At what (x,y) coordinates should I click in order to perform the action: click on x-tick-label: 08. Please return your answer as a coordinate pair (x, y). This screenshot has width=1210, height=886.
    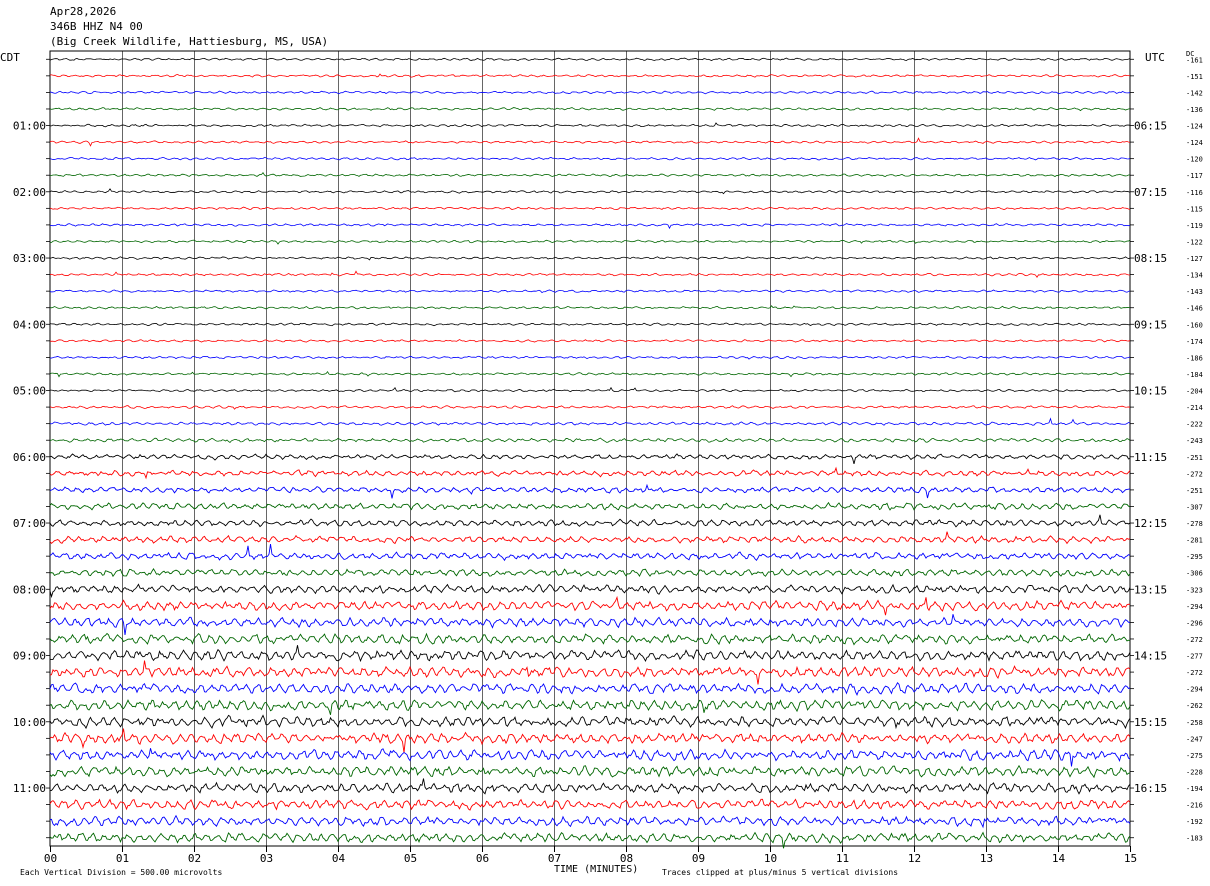
    Looking at the image, I should click on (626, 858).